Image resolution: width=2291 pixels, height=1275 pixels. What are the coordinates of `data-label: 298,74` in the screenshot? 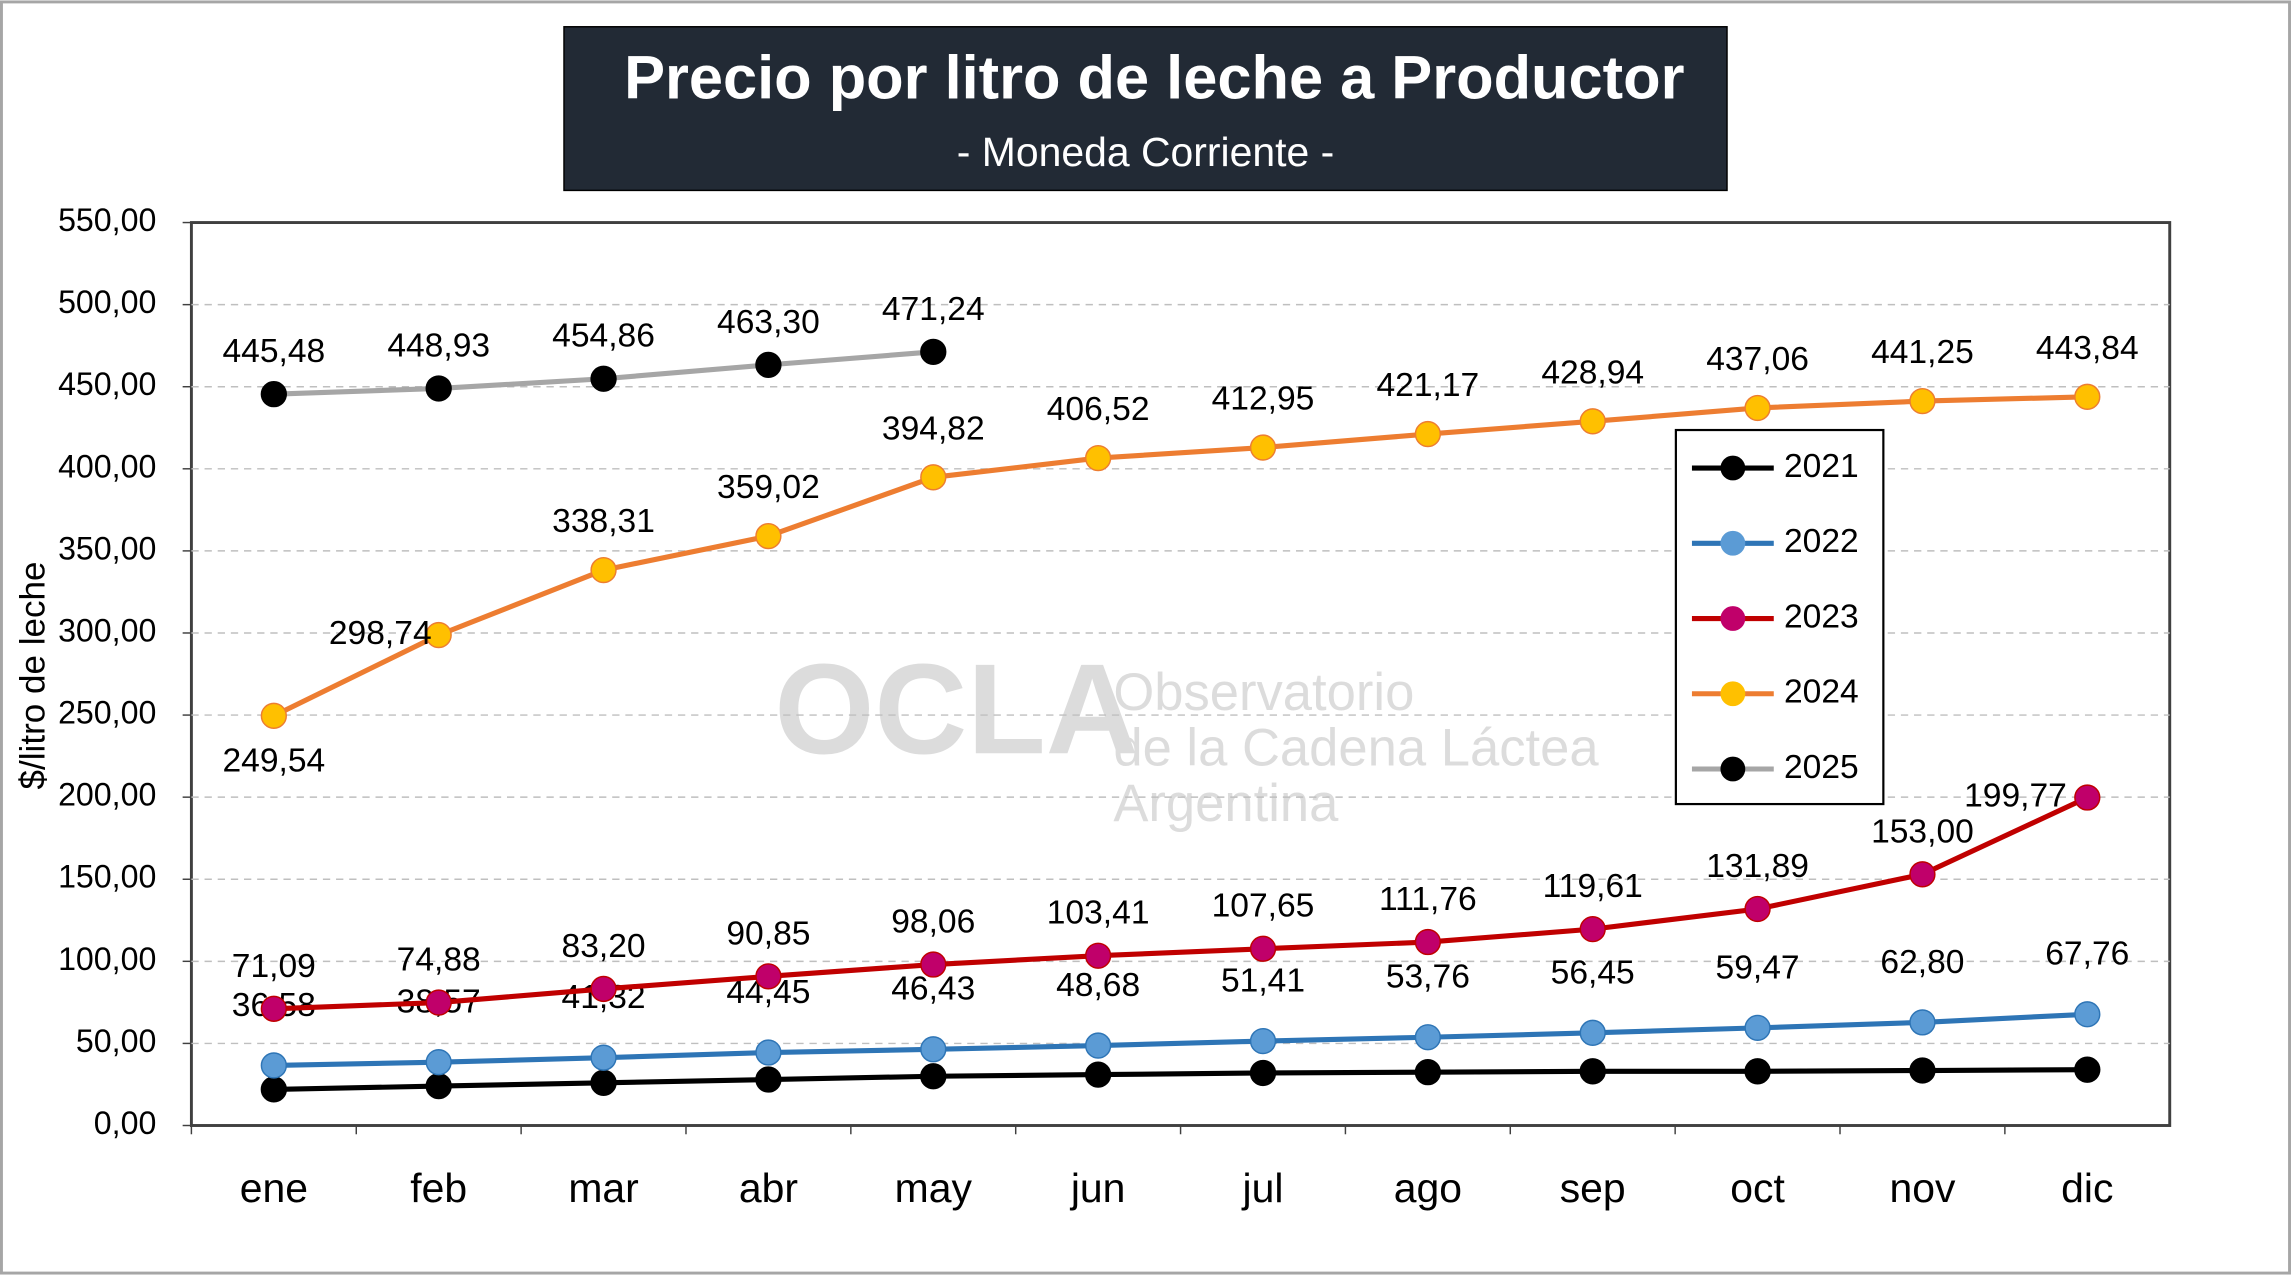 It's located at (380, 633).